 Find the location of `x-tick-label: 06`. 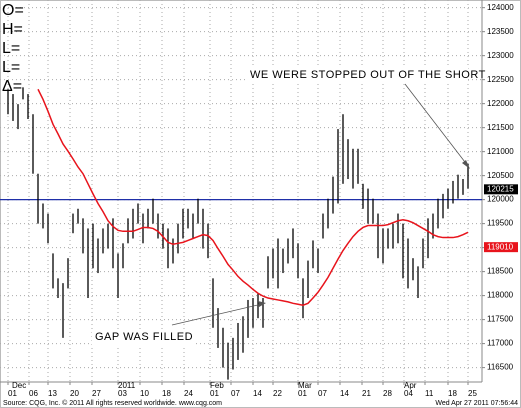

x-tick-label: 06 is located at coordinates (33, 393).